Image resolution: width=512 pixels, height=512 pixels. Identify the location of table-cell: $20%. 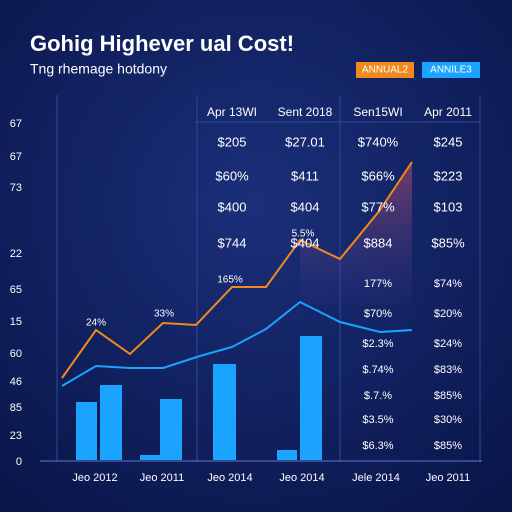
(448, 314).